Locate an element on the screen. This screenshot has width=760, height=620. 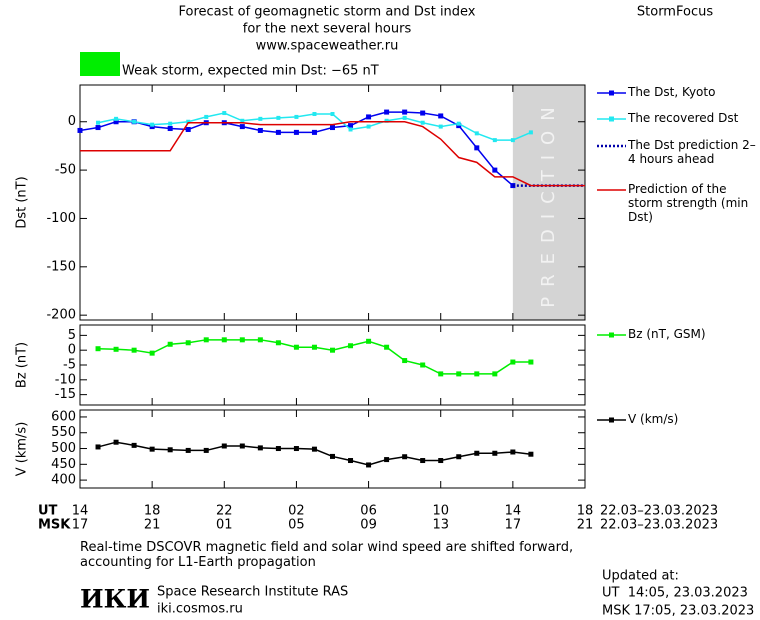
y-axis-label: Dst (nT) is located at coordinates (22, 202).